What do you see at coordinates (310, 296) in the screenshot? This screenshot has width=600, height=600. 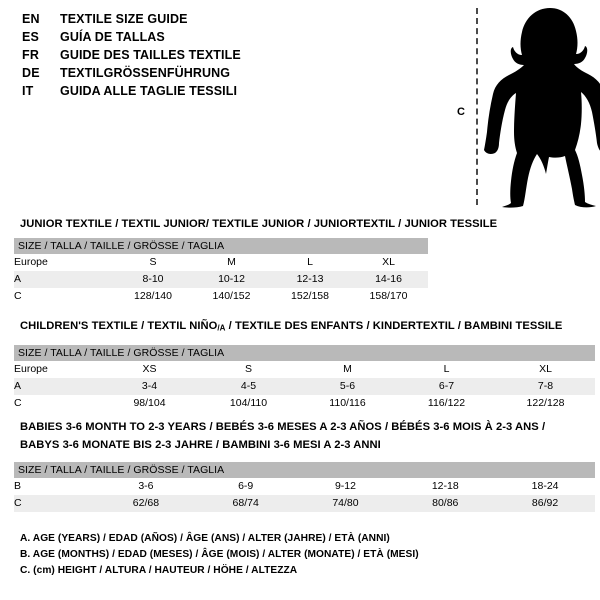 I see `junior-row-c-c2: 152/158` at bounding box center [310, 296].